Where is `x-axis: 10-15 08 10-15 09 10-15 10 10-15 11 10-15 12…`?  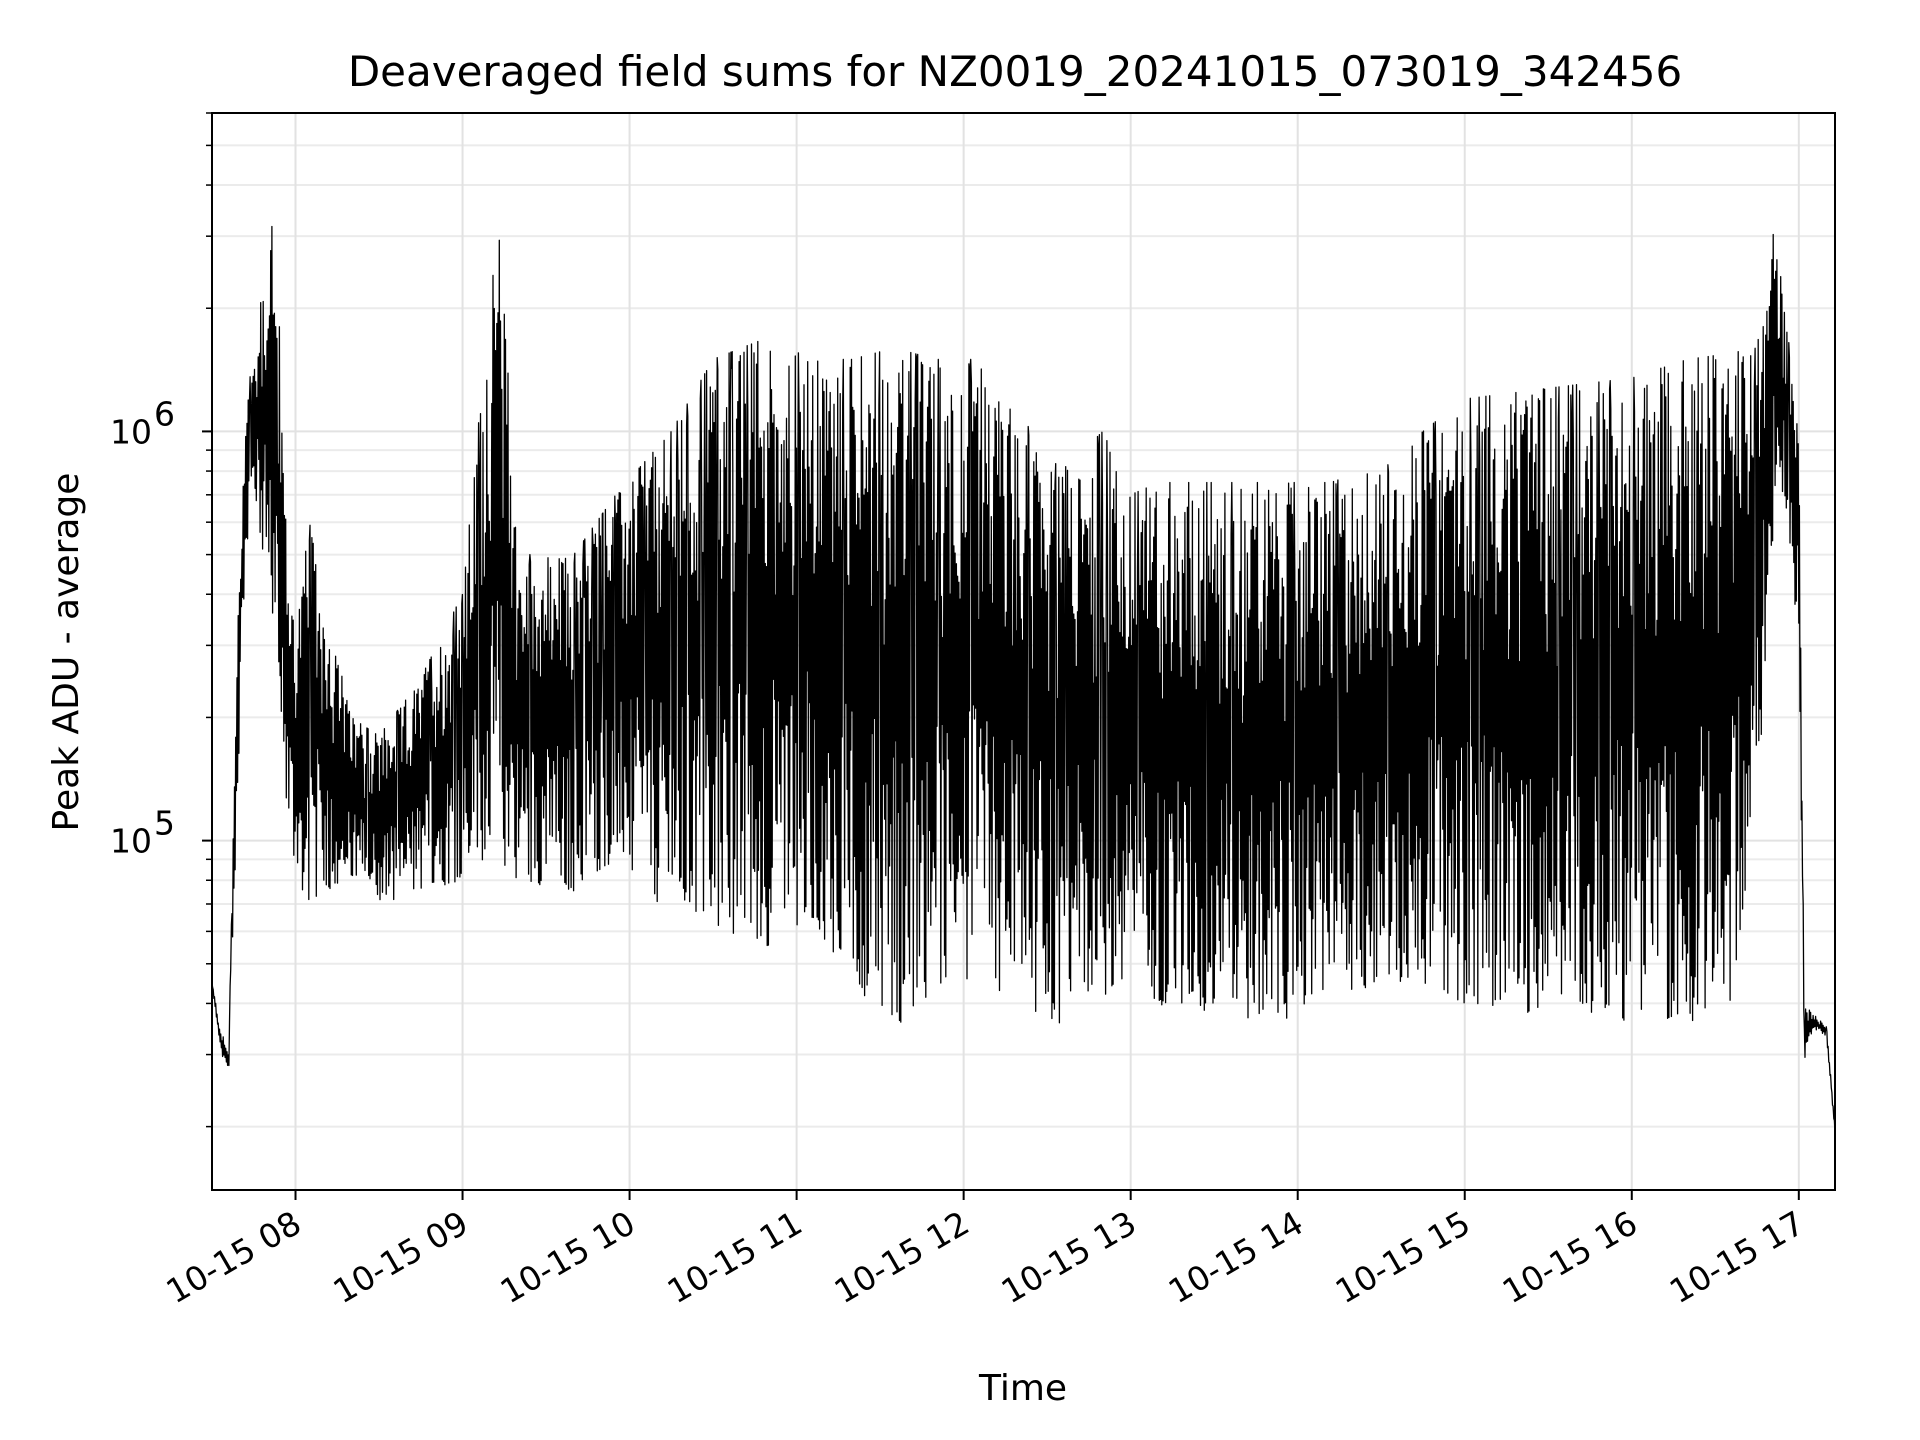
x-axis: 10-15 08 10-15 09 10-15 10 10-15 11 10-15 12… is located at coordinates (985, 1250).